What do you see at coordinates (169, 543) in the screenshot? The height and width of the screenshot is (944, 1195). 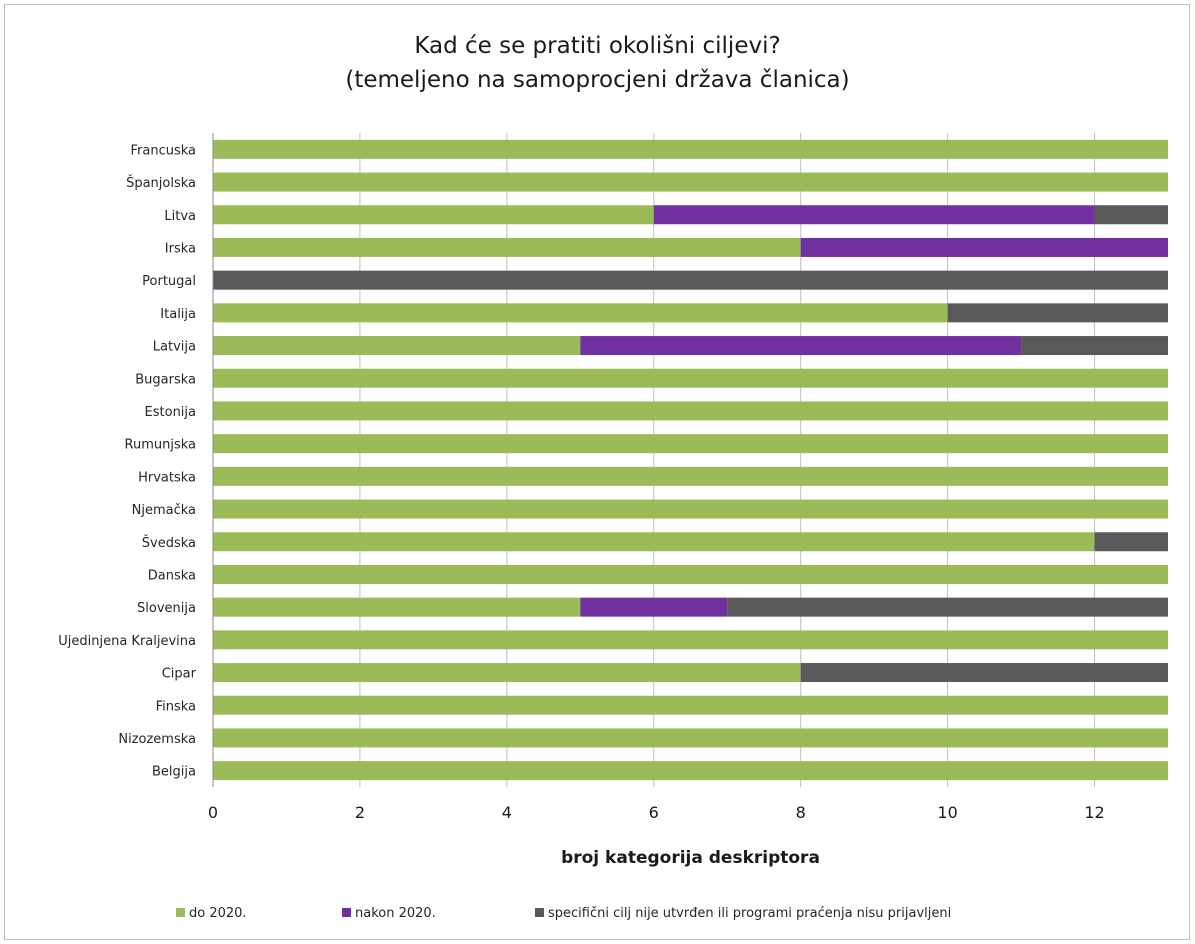 I see `y-tick-label: Švedska` at bounding box center [169, 543].